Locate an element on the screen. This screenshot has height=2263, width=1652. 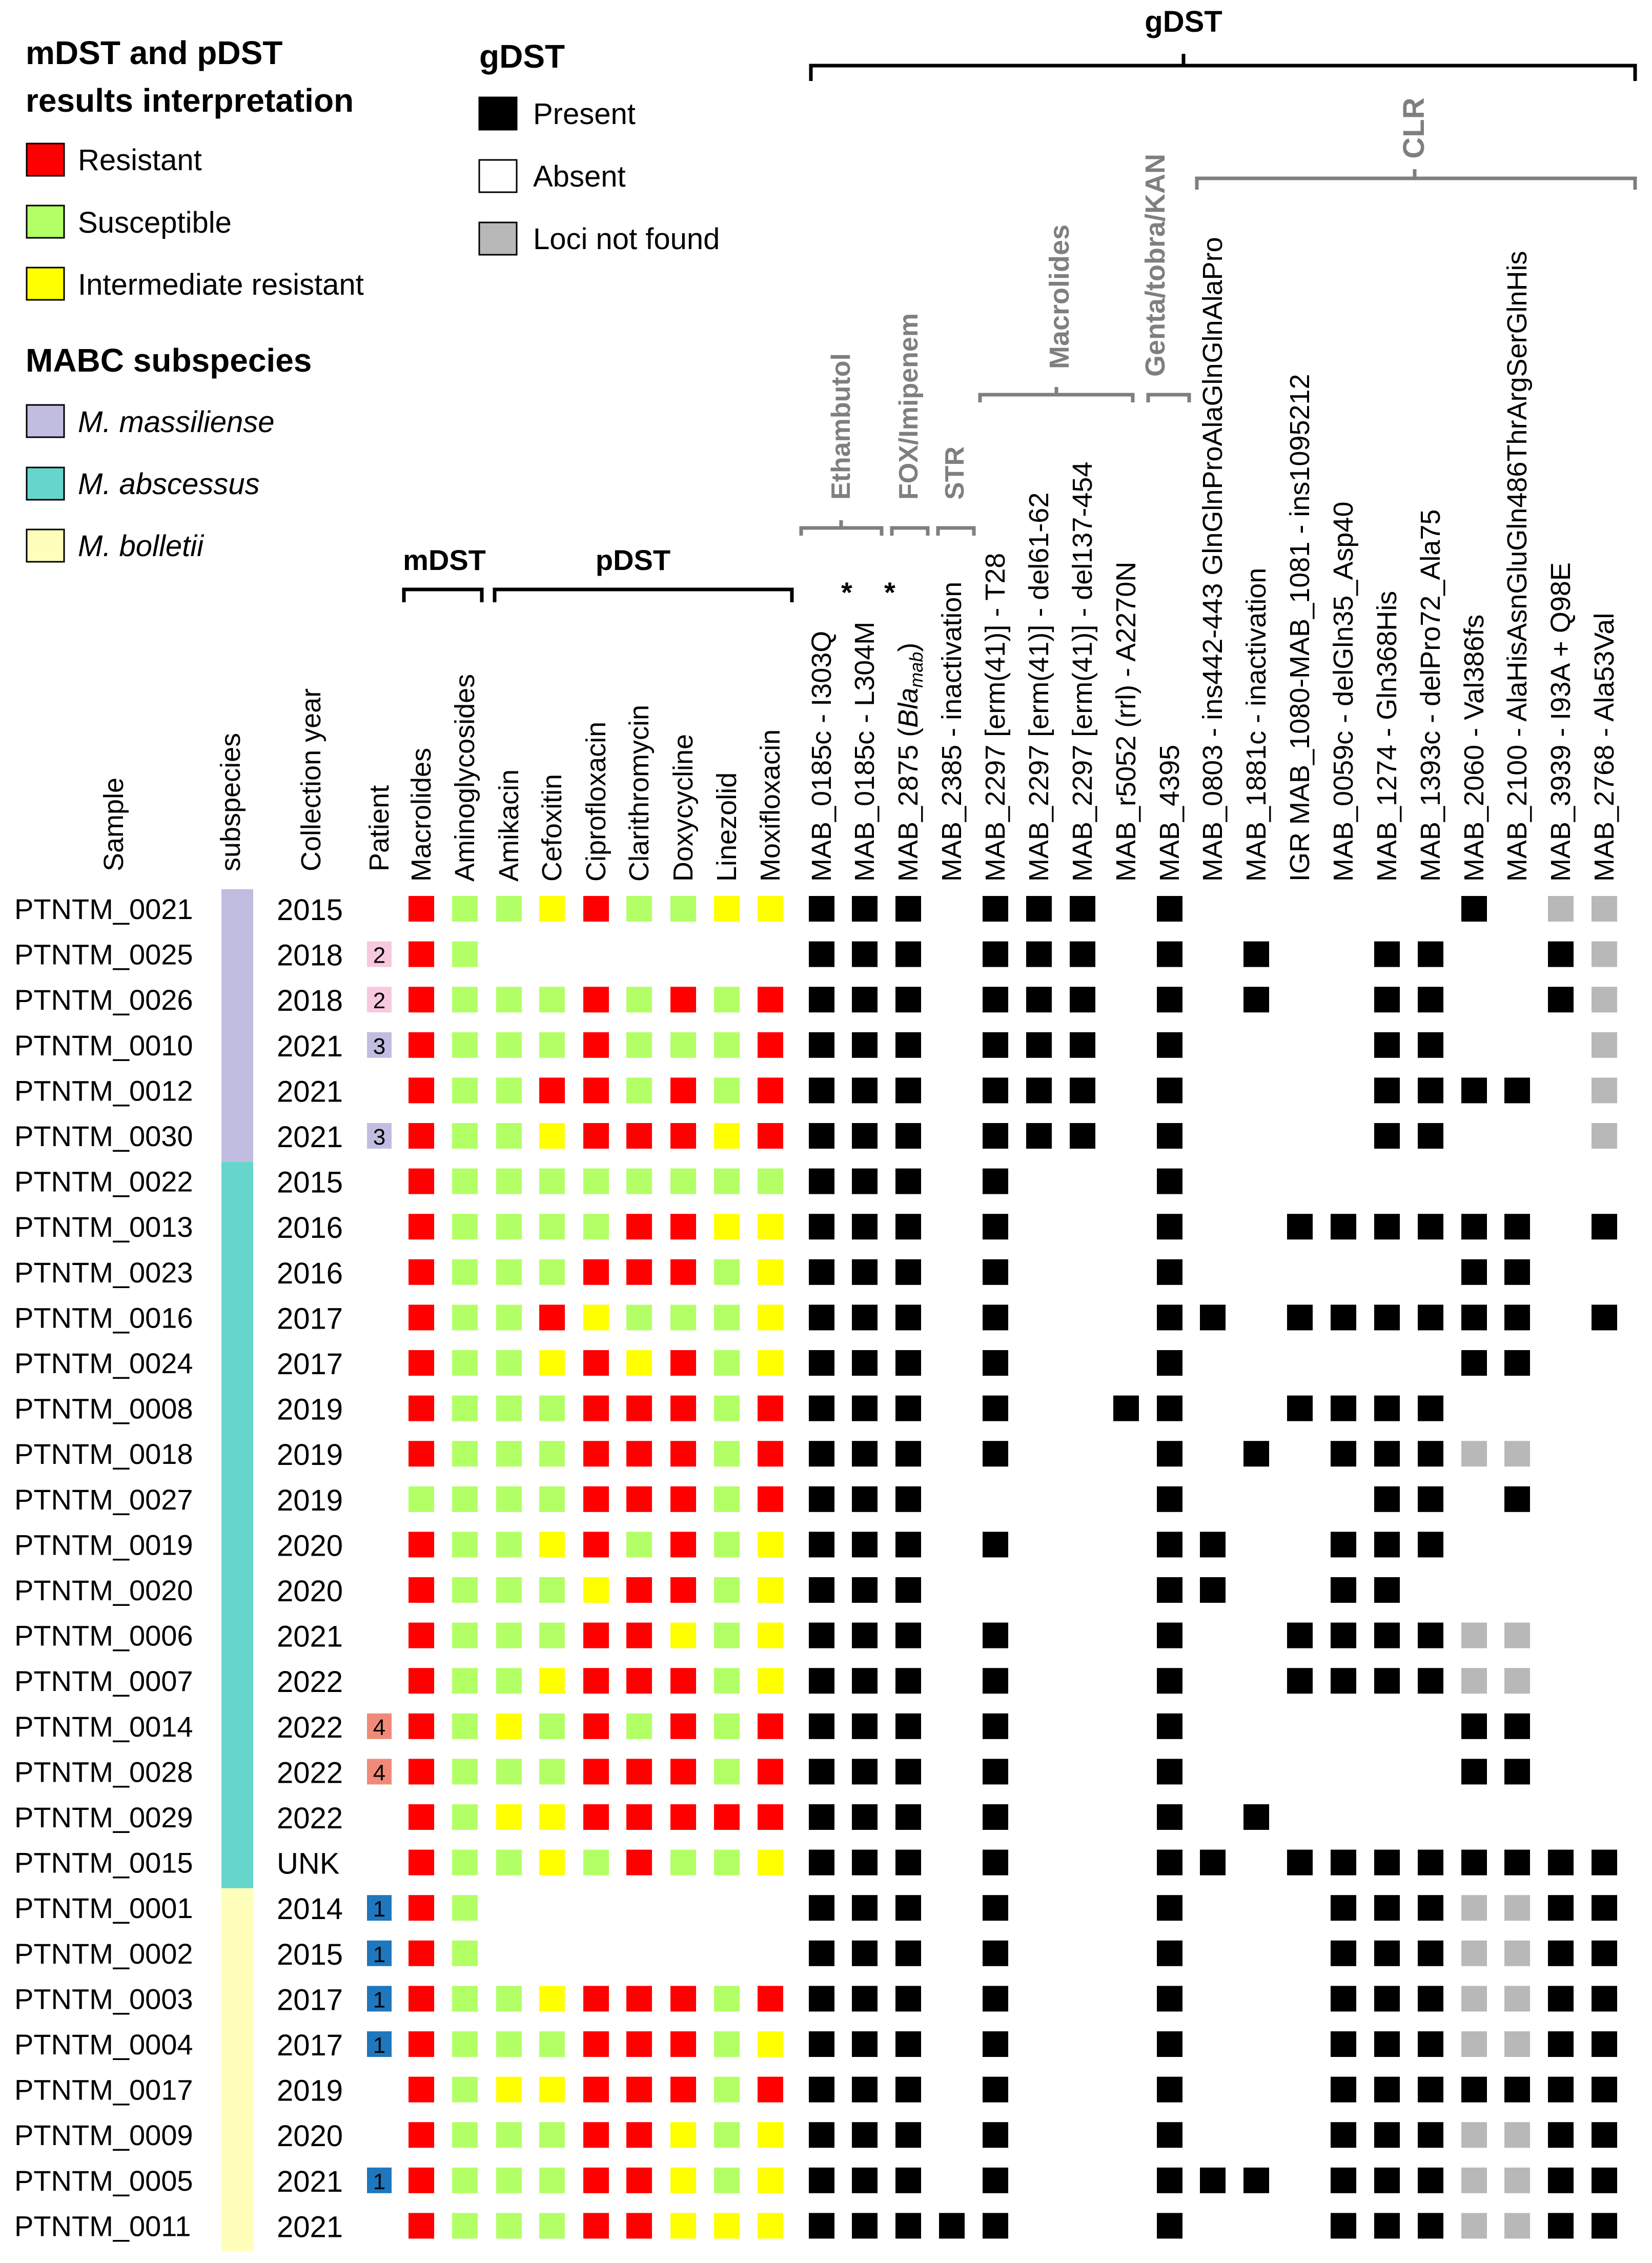
subspecies-header: subspecies is located at coordinates (231, 802).